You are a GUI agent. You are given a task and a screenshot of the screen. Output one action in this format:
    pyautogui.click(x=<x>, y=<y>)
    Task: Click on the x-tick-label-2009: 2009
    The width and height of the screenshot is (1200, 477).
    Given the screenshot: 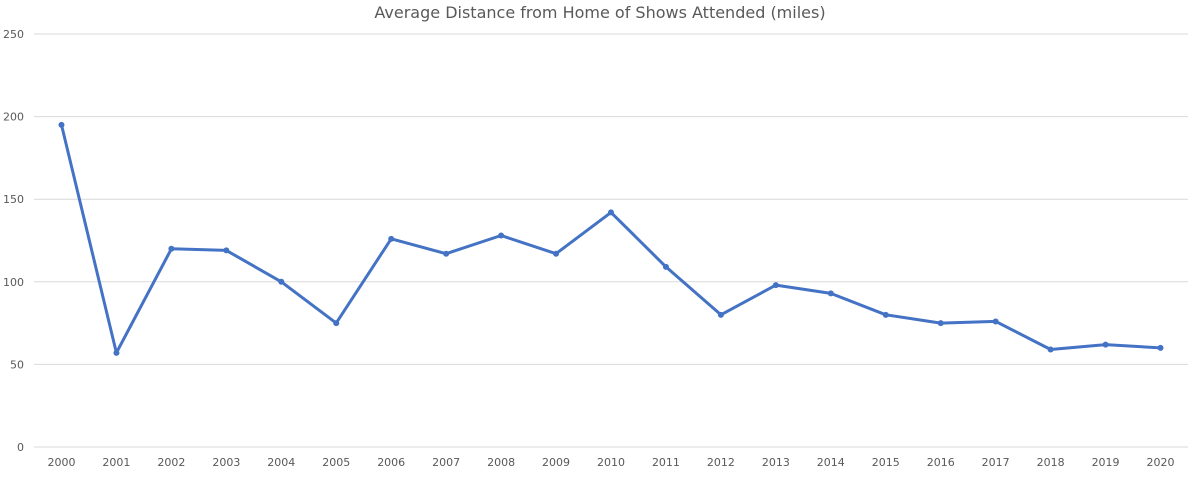 What is the action you would take?
    pyautogui.click(x=556, y=462)
    